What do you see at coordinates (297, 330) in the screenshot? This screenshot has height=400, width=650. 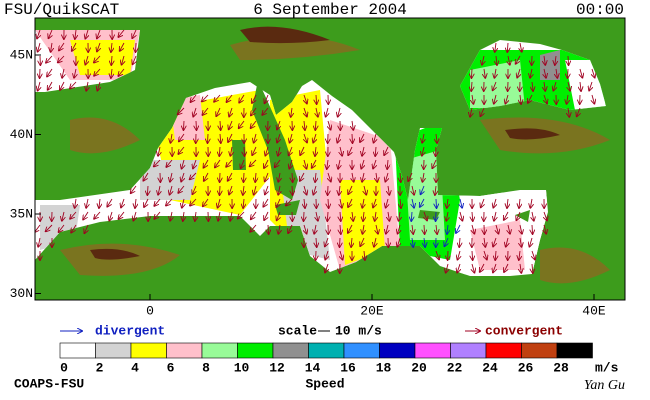 I see `scale-label: scale` at bounding box center [297, 330].